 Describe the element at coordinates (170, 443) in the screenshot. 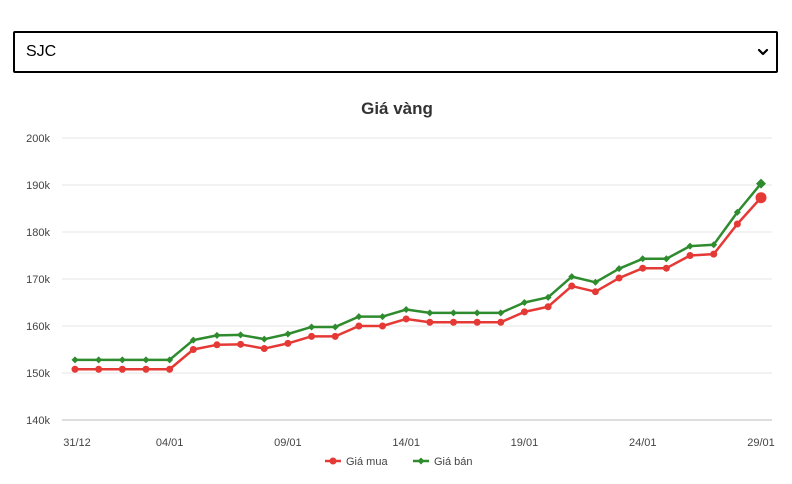

I see `x-tick-label: 04/01` at that location.